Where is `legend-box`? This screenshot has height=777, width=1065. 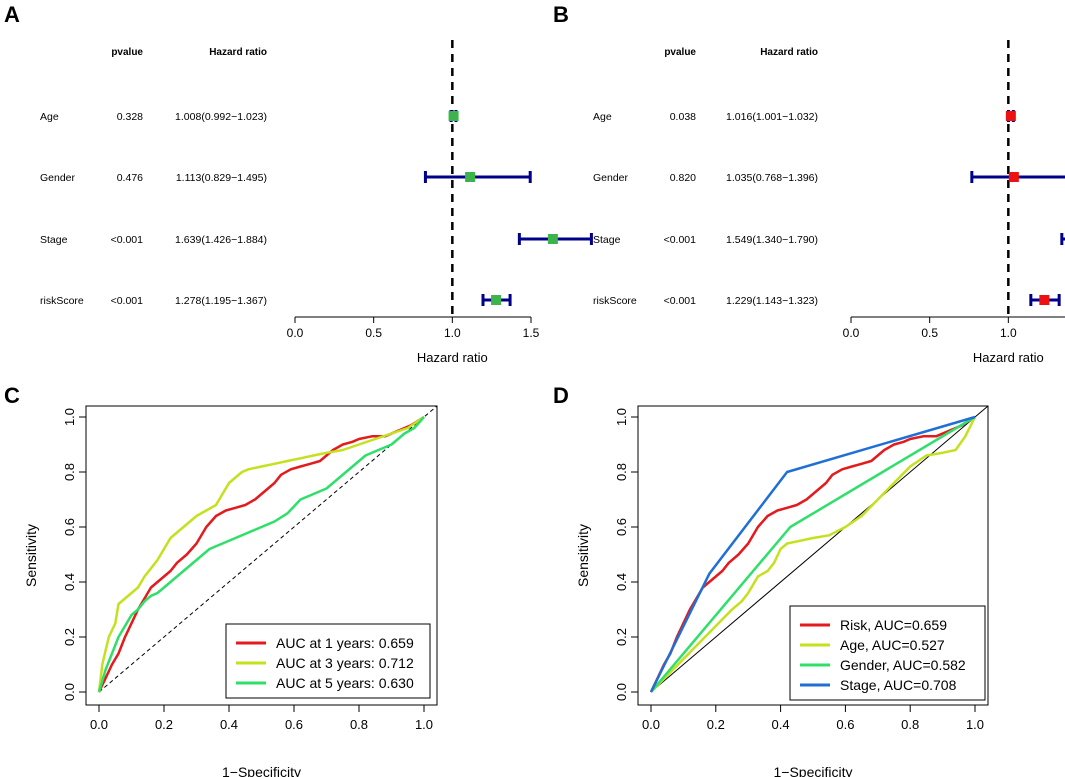
legend-box is located at coordinates (328, 661).